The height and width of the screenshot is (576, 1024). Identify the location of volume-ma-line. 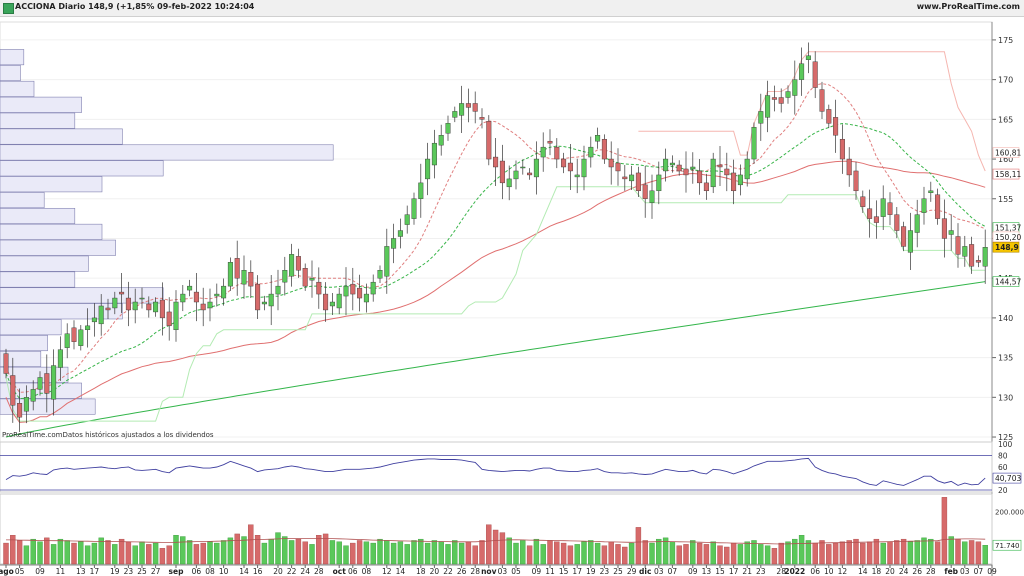
(496, 541).